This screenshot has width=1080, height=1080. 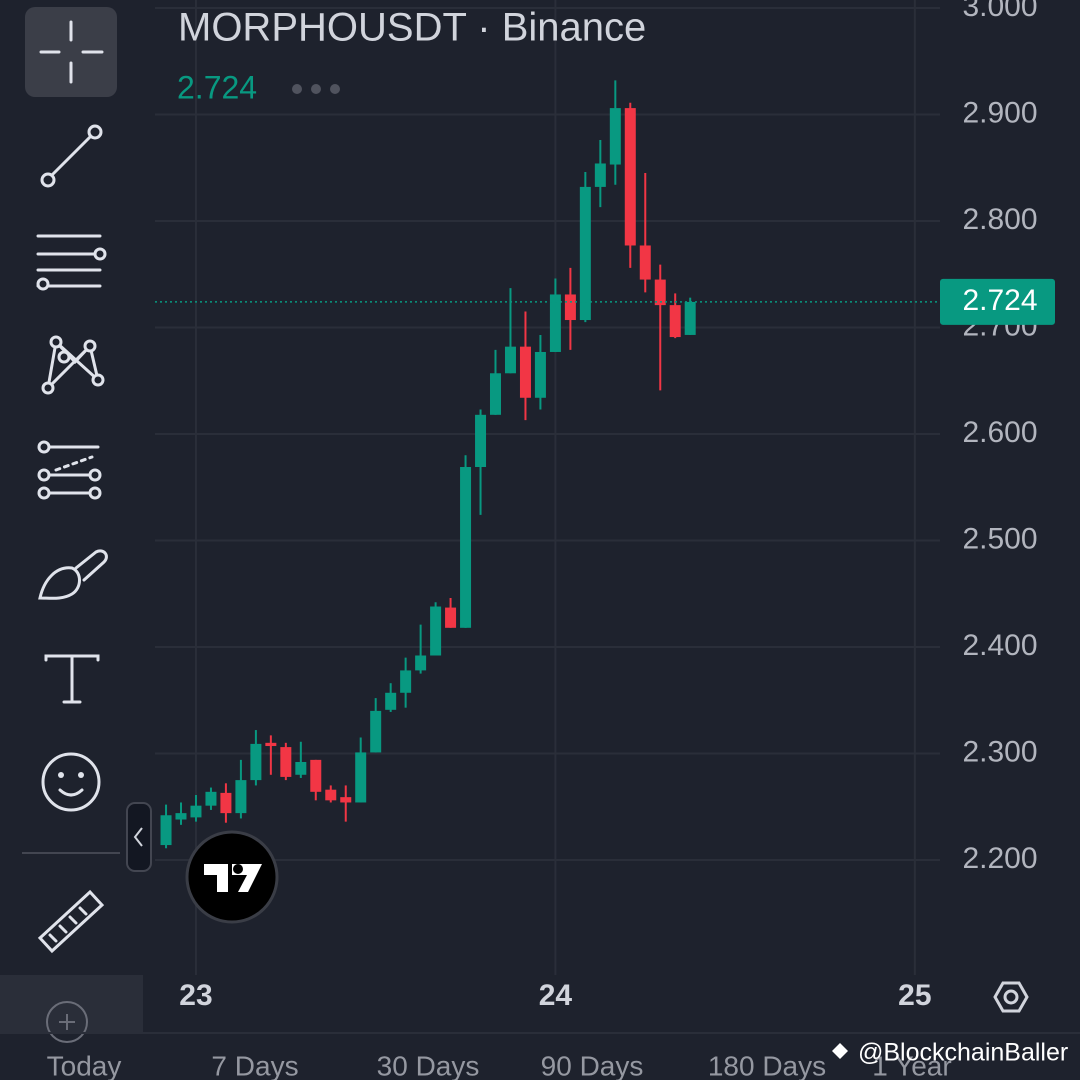 I want to click on watermark: @BlockchainBaller, so click(x=950, y=1053).